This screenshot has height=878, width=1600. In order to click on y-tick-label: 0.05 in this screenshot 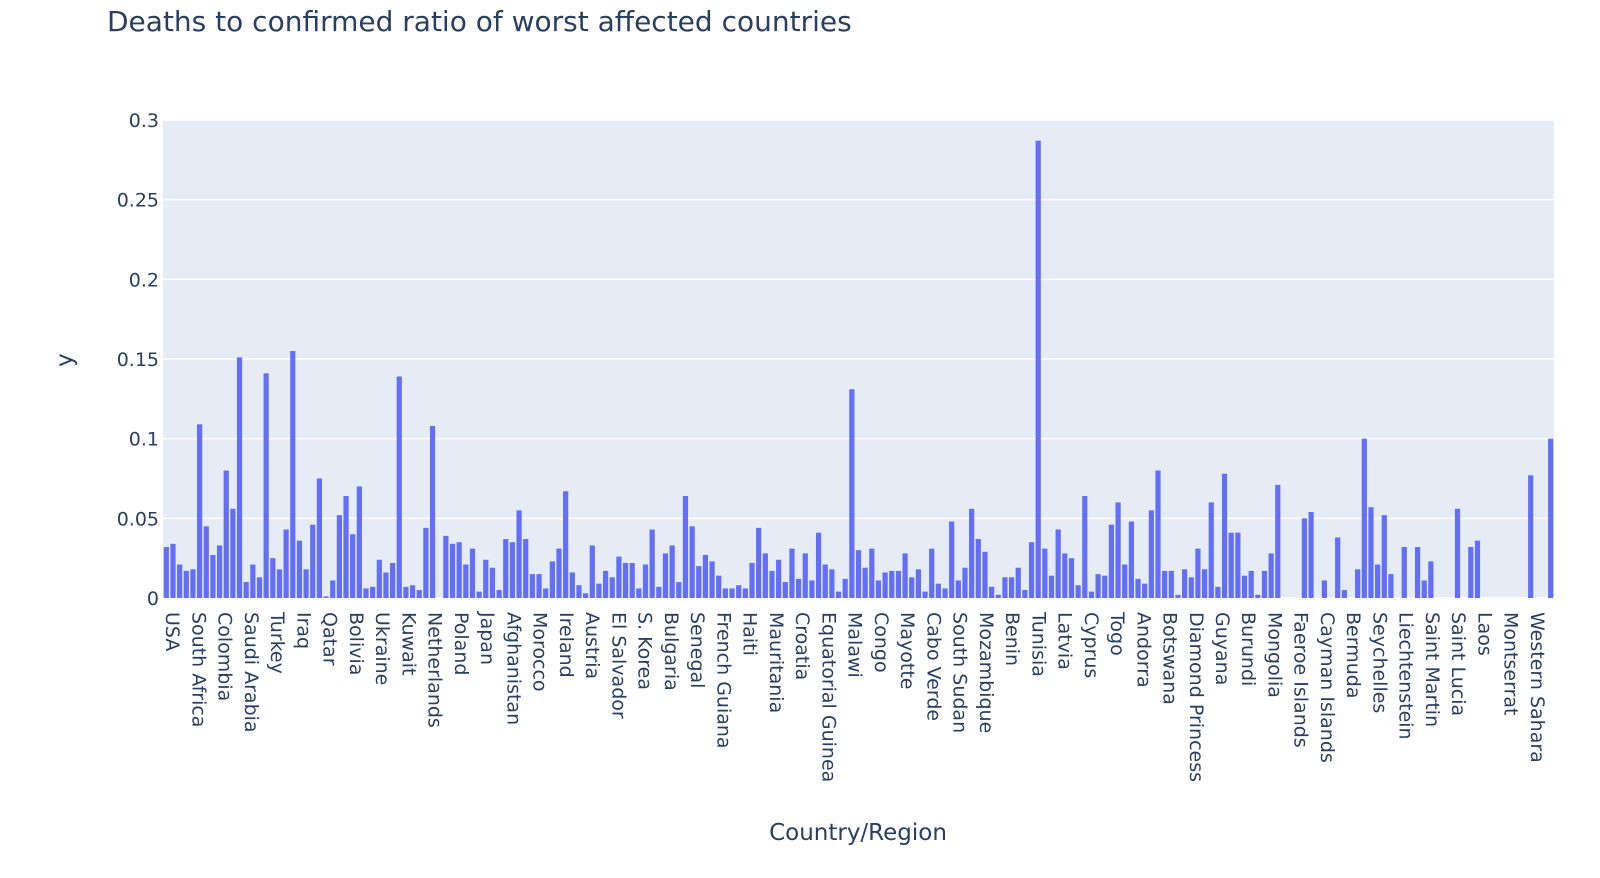, I will do `click(138, 519)`.